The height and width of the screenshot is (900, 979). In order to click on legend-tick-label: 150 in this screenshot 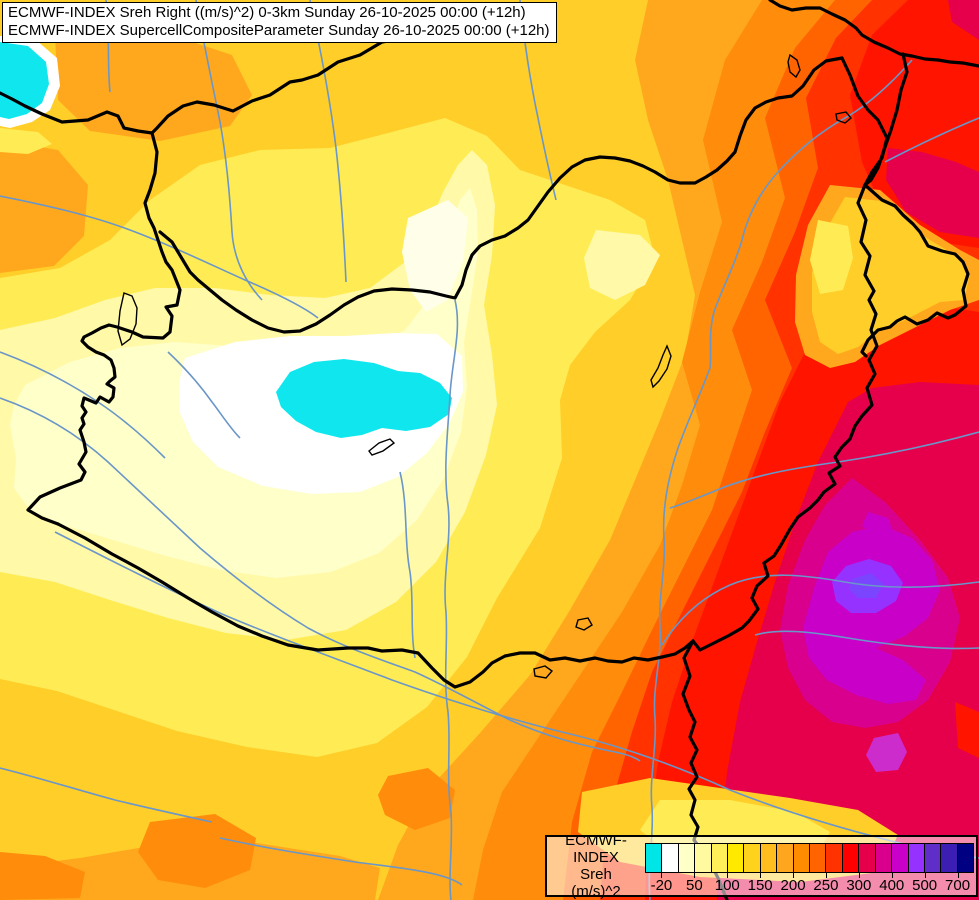, I will do `click(760, 885)`.